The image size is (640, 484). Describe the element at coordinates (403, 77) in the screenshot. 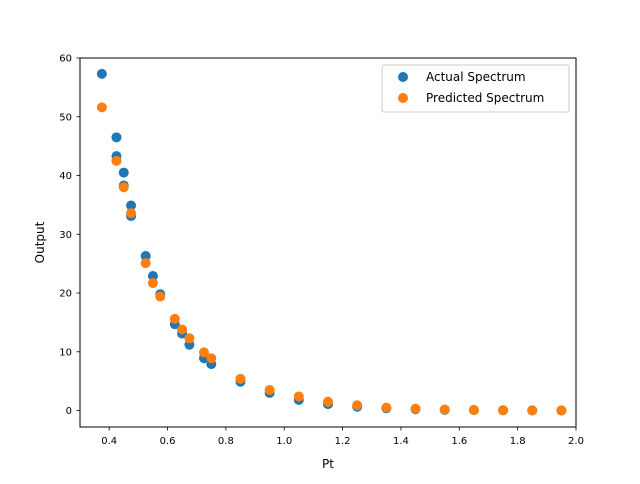

I see `legend-marker-actual-spectrum` at that location.